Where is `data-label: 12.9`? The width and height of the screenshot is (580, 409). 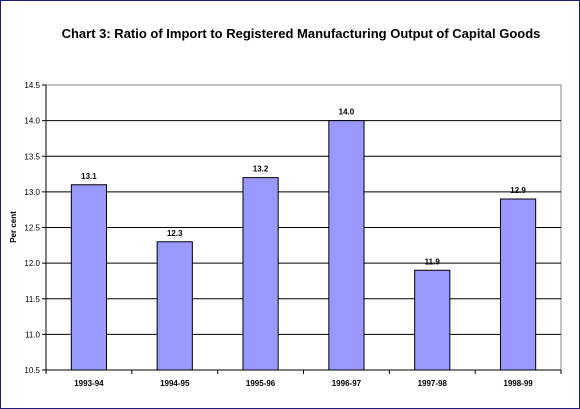 data-label: 12.9 is located at coordinates (518, 190).